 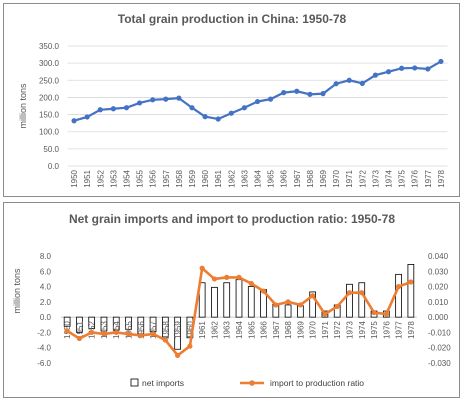 I want to click on imports-y-tick-label: 4.0, so click(x=46, y=287).